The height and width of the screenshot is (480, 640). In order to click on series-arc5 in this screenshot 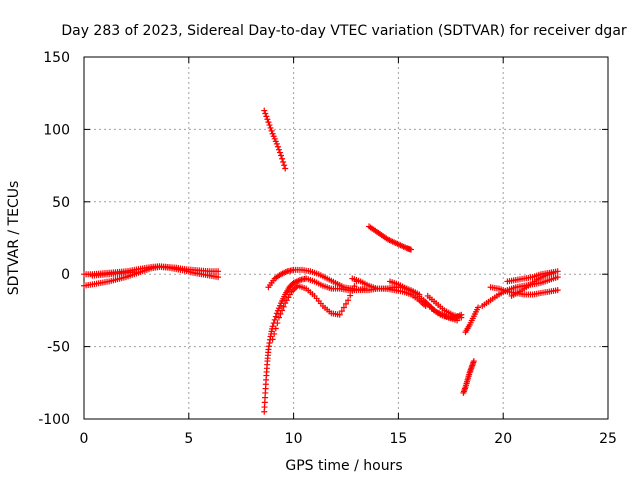, I will do `click(314, 345)`.